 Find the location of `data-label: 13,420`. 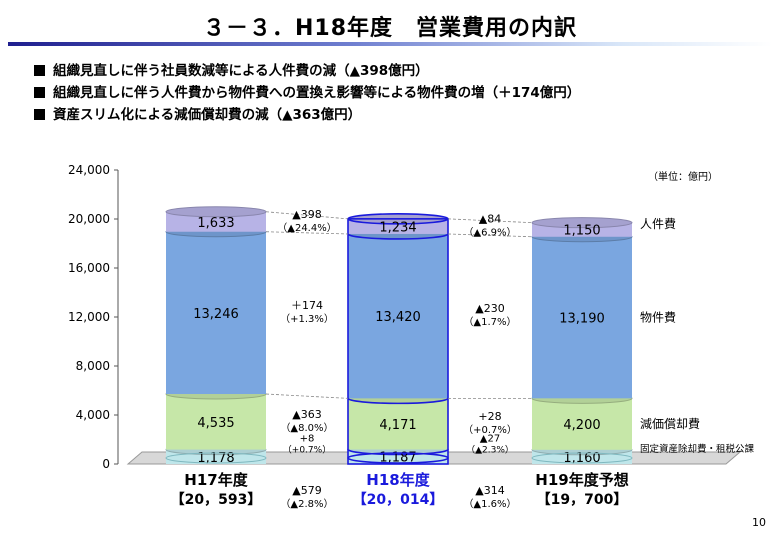

data-label: 13,420 is located at coordinates (398, 317).